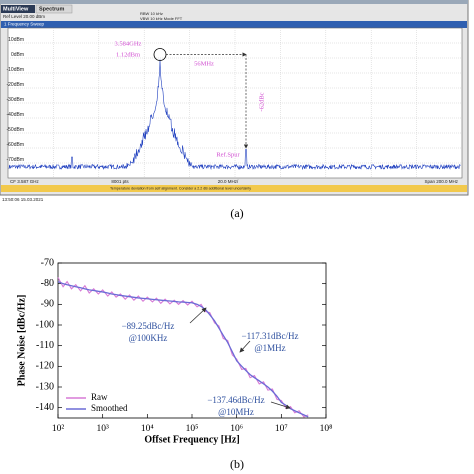 The height and width of the screenshot is (474, 474). I want to click on annotation: -62dBc, so click(261, 101).